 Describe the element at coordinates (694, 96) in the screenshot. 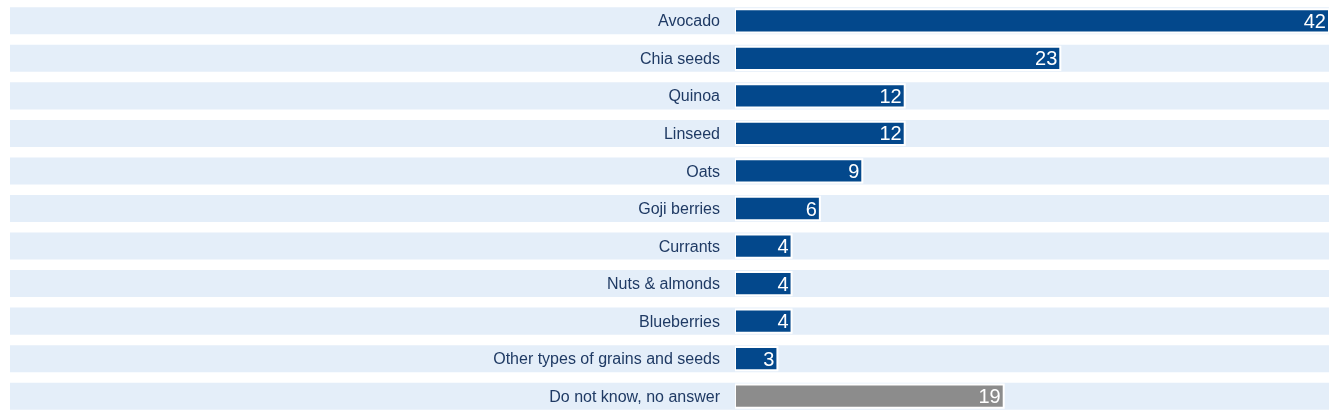

I see `y-tick-label: Quinoa` at that location.